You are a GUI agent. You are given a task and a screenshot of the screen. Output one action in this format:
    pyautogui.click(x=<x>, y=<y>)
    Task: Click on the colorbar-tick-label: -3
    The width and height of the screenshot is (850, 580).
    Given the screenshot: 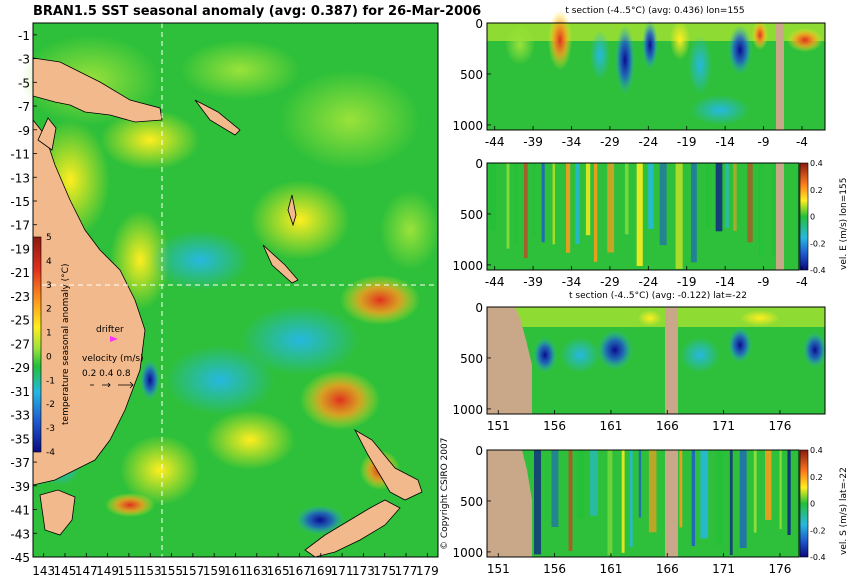 What is the action you would take?
    pyautogui.click(x=50, y=429)
    